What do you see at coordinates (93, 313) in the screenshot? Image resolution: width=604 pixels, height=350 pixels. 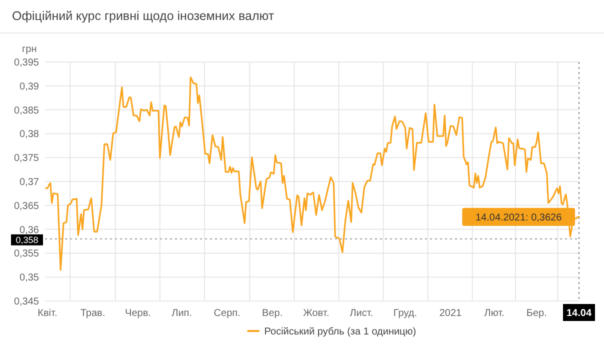 I see `x-tick-label: Трав.` at bounding box center [93, 313].